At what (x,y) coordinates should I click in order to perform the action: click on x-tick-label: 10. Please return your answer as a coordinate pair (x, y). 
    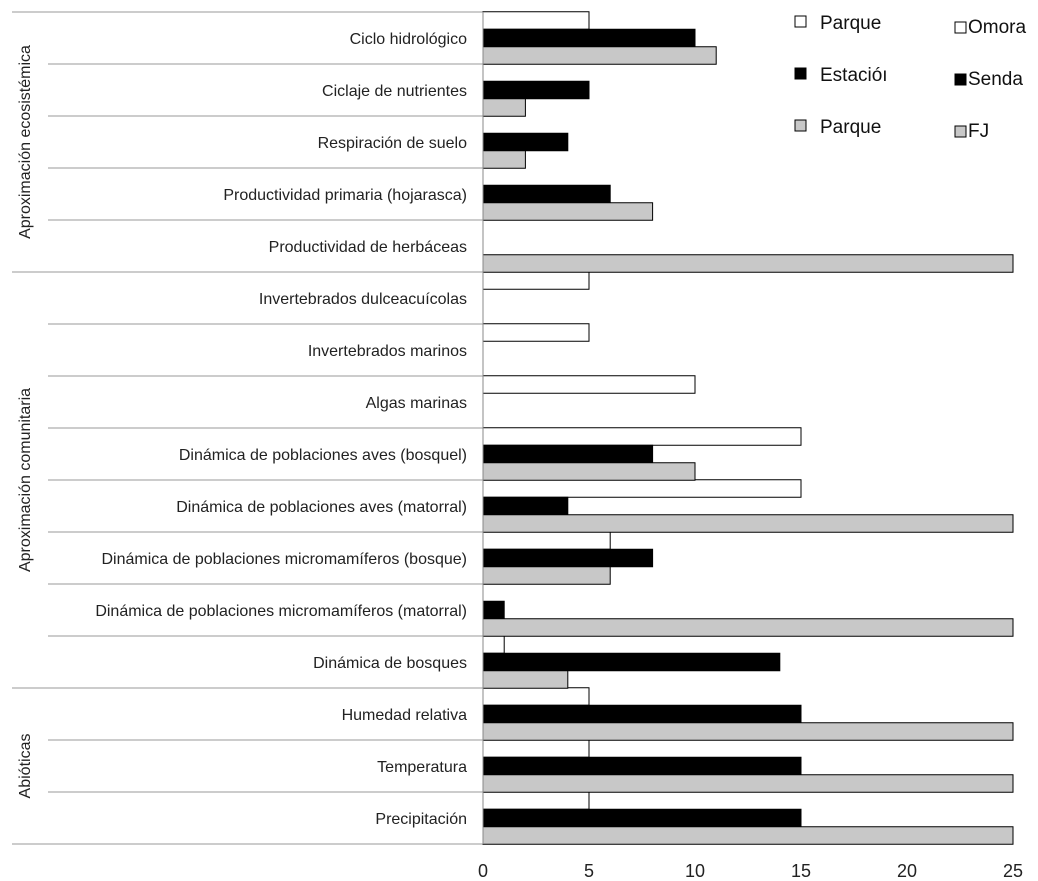
    Looking at the image, I should click on (695, 871).